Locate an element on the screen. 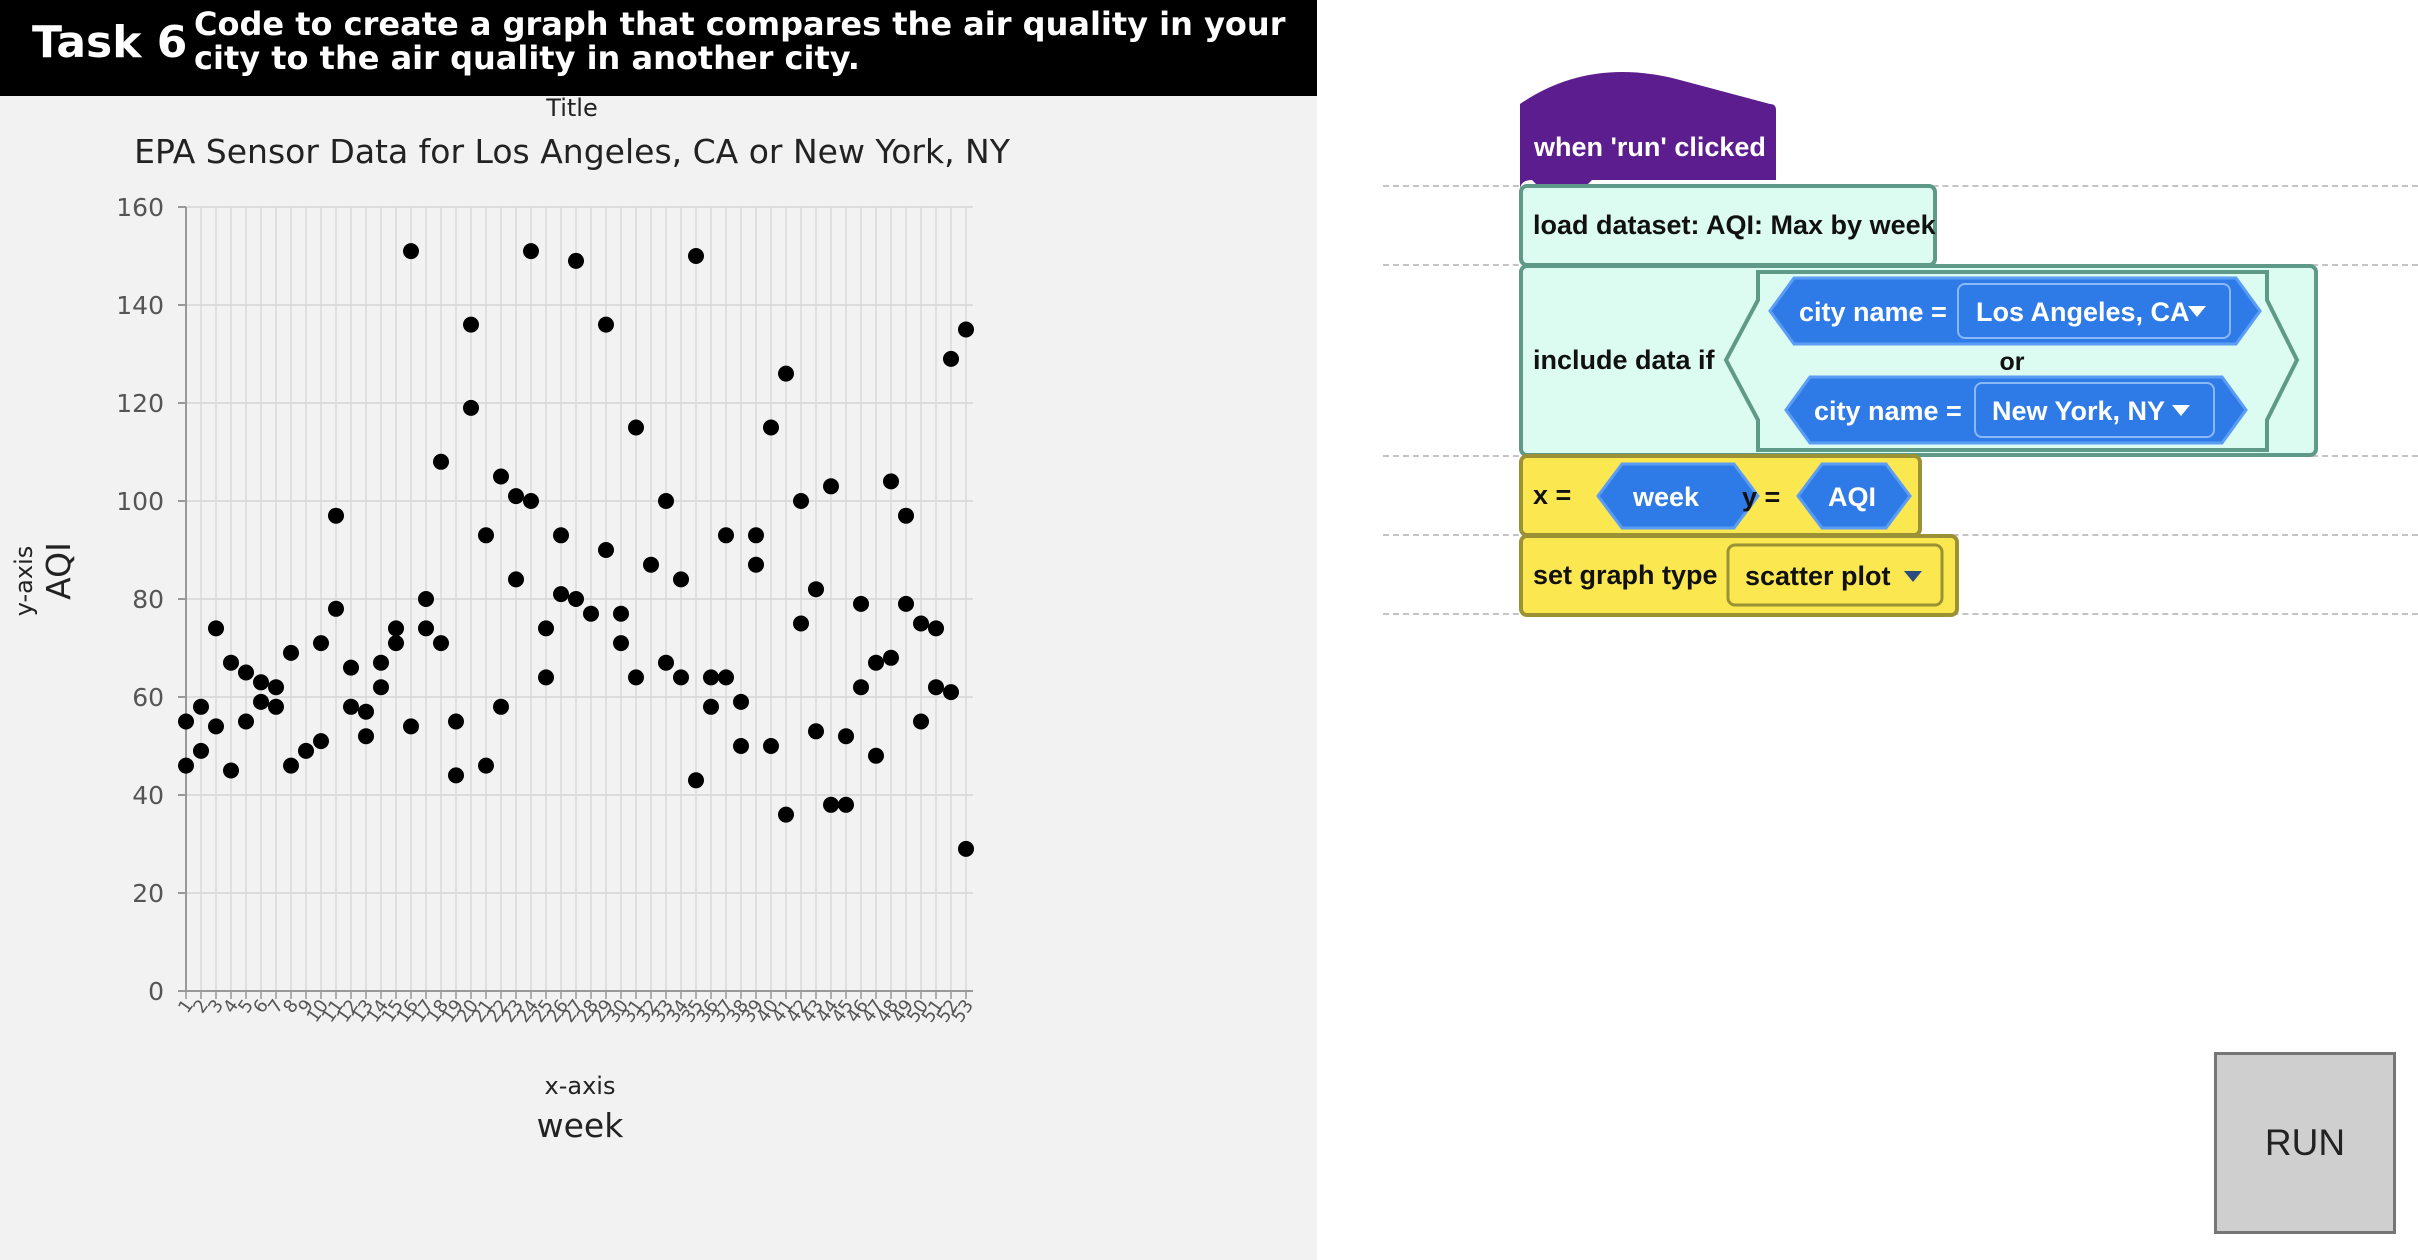 This screenshot has width=2418, height=1260. y-tick-label: 0 is located at coordinates (156, 991).